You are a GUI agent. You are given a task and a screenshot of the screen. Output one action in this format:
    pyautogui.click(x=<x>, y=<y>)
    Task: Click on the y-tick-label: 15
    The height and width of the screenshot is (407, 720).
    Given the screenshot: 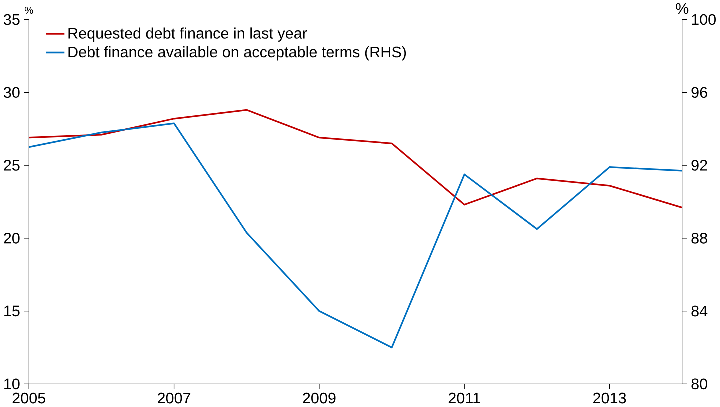 What is the action you would take?
    pyautogui.click(x=12, y=311)
    